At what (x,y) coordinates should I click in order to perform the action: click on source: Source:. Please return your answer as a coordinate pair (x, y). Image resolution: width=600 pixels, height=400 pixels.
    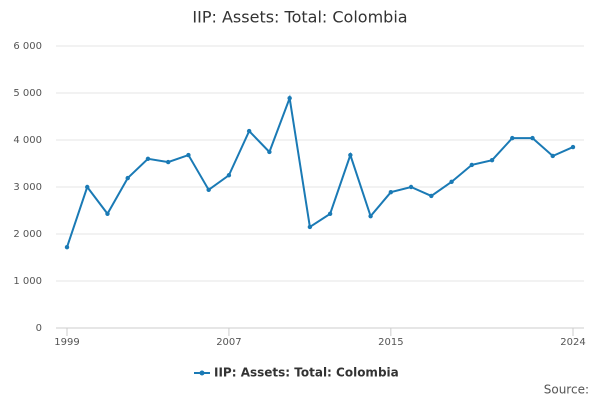
    Looking at the image, I should click on (566, 390).